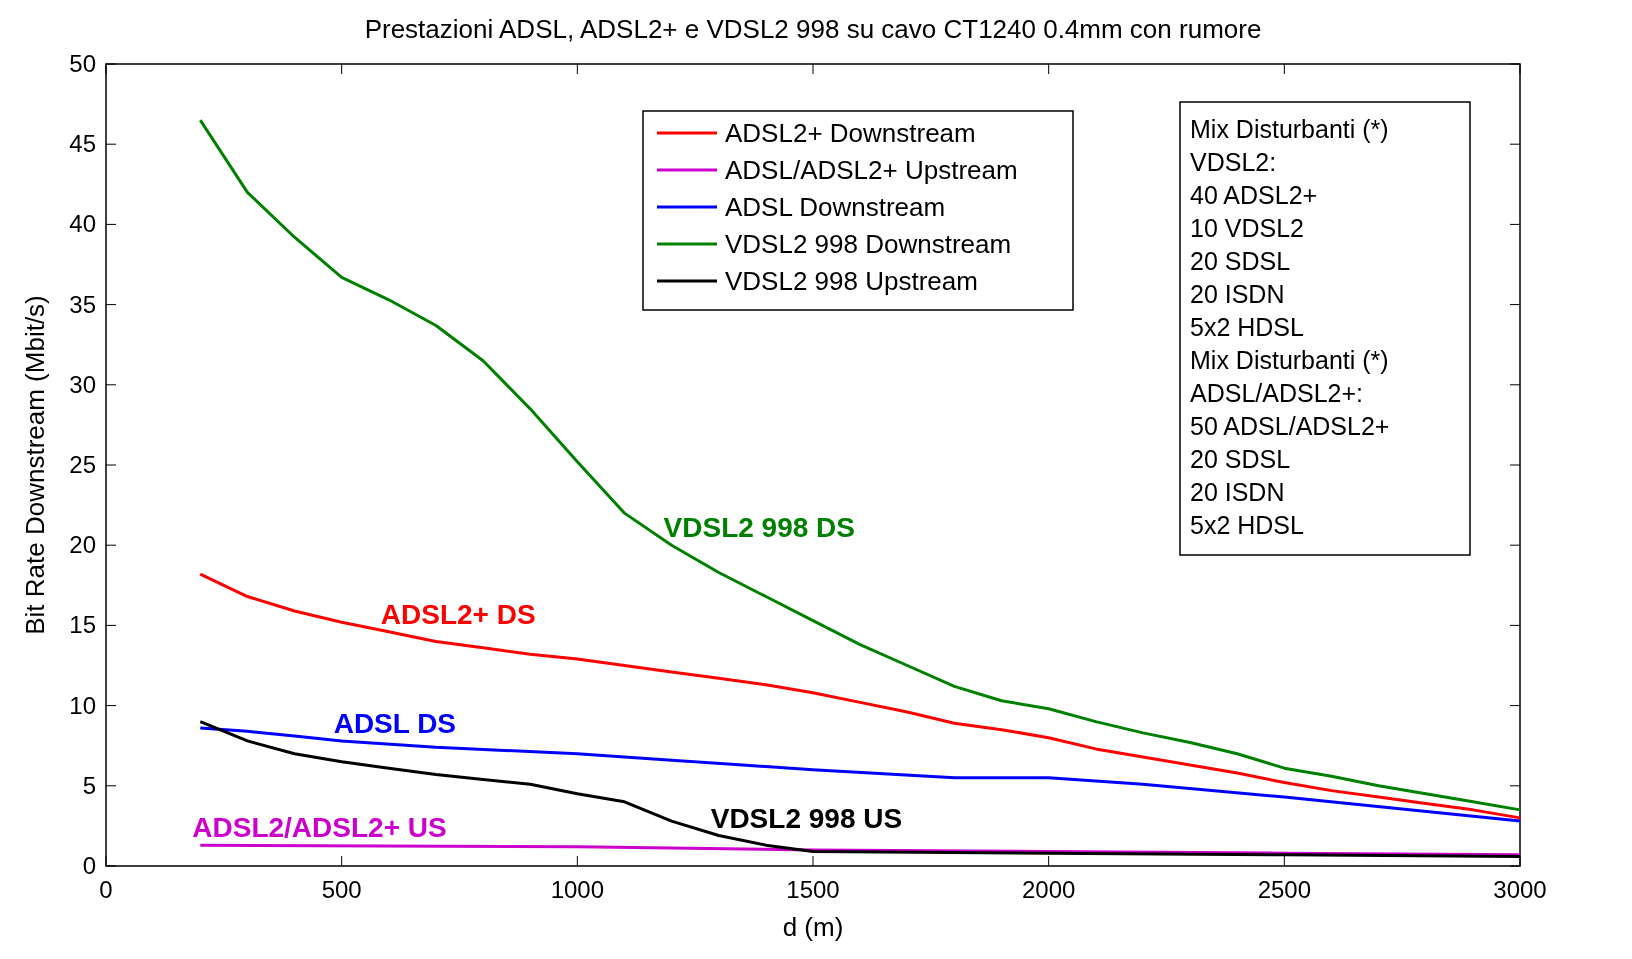  Describe the element at coordinates (82, 545) in the screenshot. I see `y-tick-label: 20` at that location.